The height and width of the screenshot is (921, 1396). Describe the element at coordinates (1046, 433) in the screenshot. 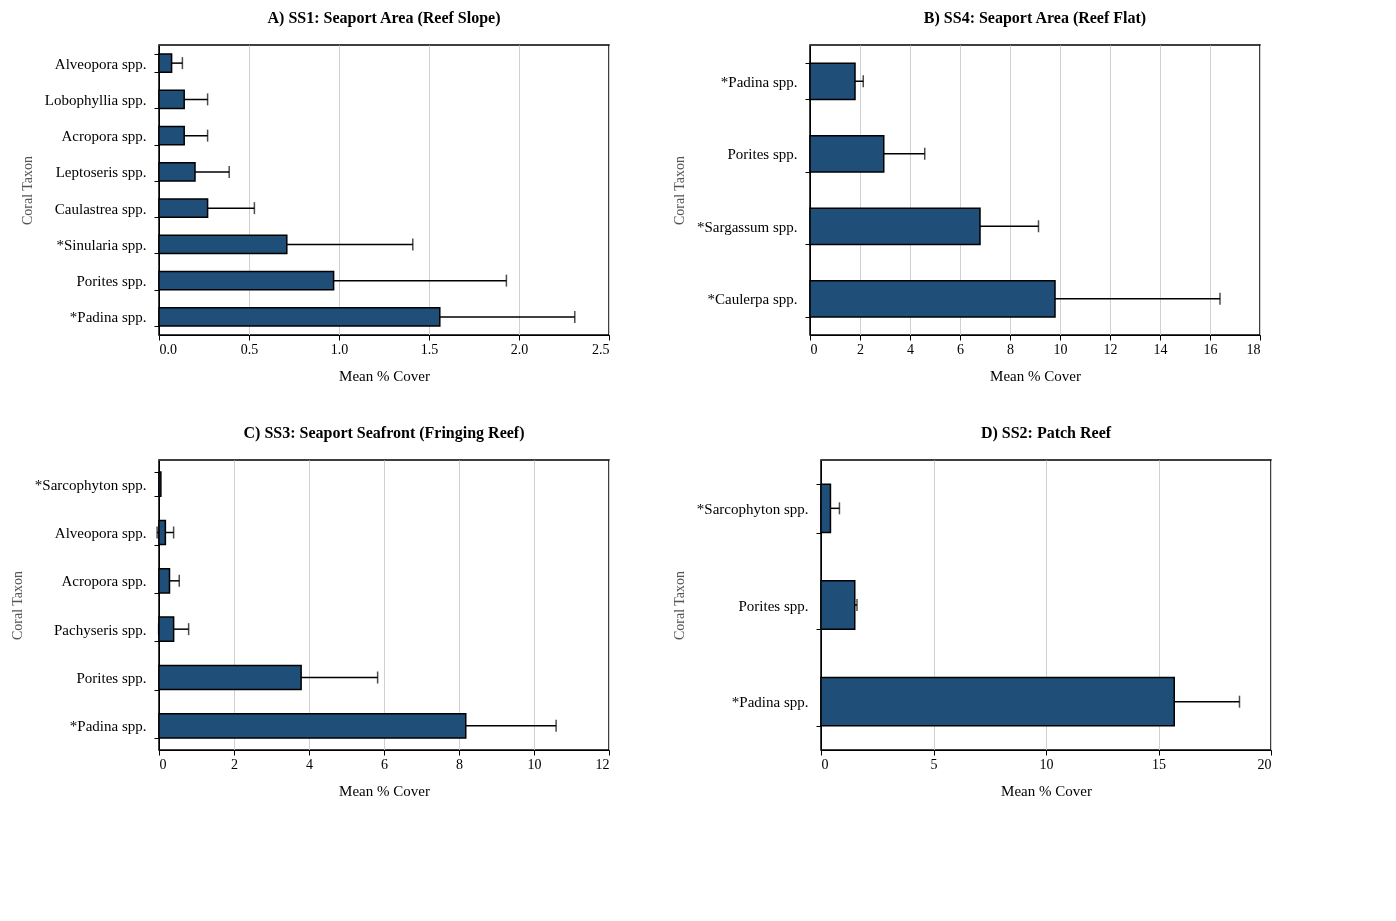

I see `chart-title: D) SS2: Patch Reef` at that location.